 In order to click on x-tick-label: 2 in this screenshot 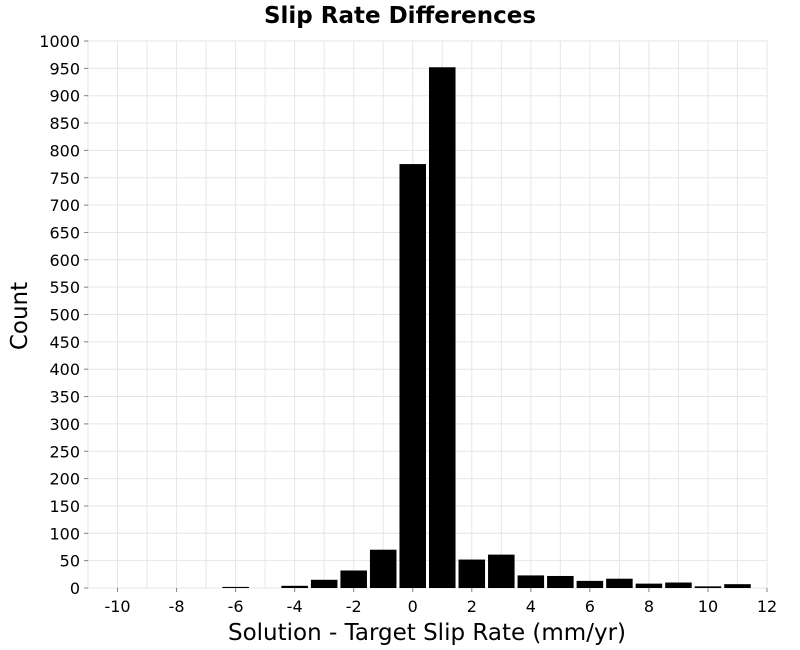, I will do `click(472, 606)`.